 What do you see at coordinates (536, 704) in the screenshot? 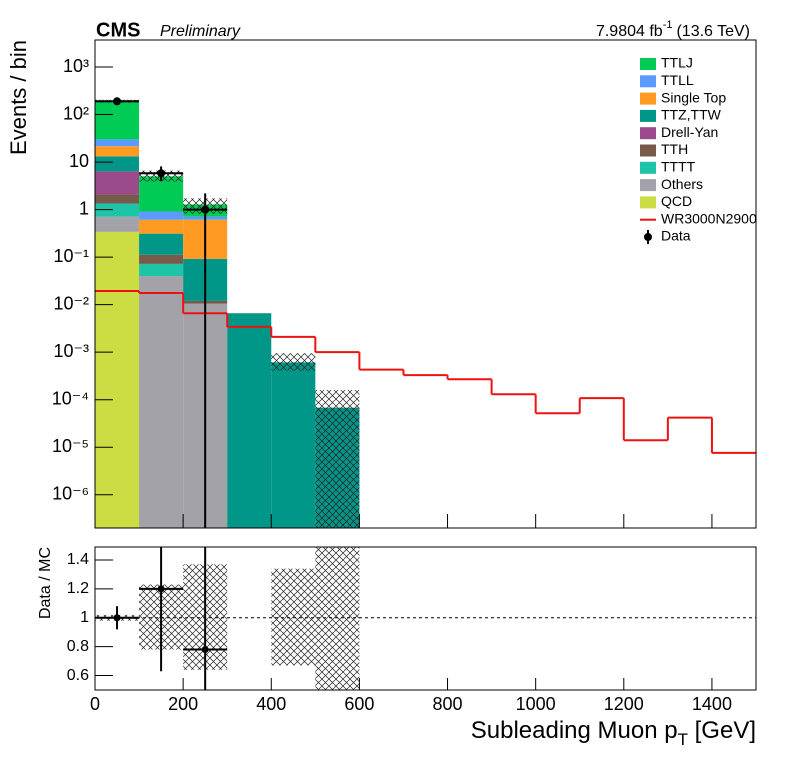
I see `x-tick-label: 1000` at bounding box center [536, 704].